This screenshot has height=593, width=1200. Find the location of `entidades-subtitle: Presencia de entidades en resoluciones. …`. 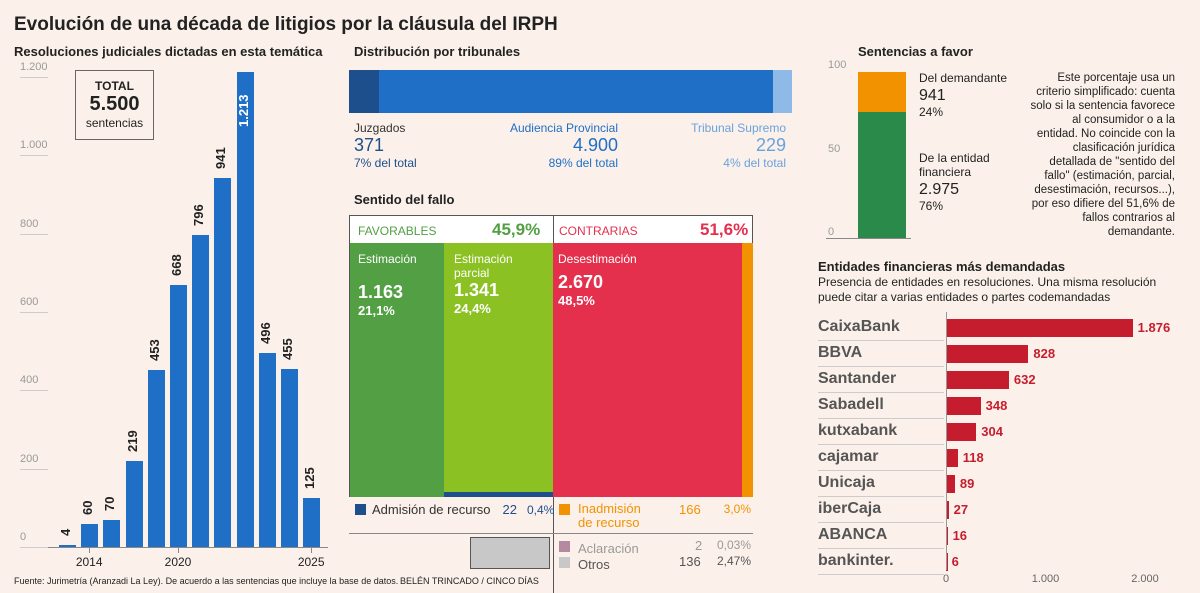

entidades-subtitle: Presencia de entidades en resoluciones. … is located at coordinates (987, 289).